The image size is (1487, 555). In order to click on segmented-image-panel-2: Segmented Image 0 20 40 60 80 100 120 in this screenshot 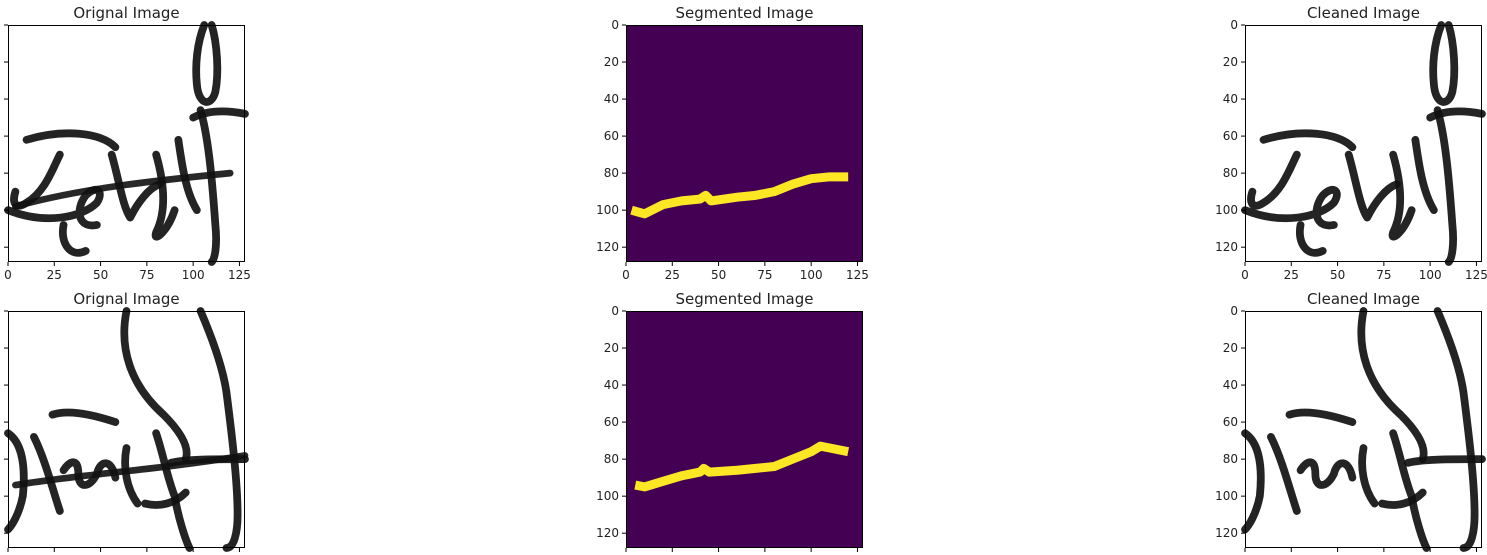, I will do `click(729, 421)`.